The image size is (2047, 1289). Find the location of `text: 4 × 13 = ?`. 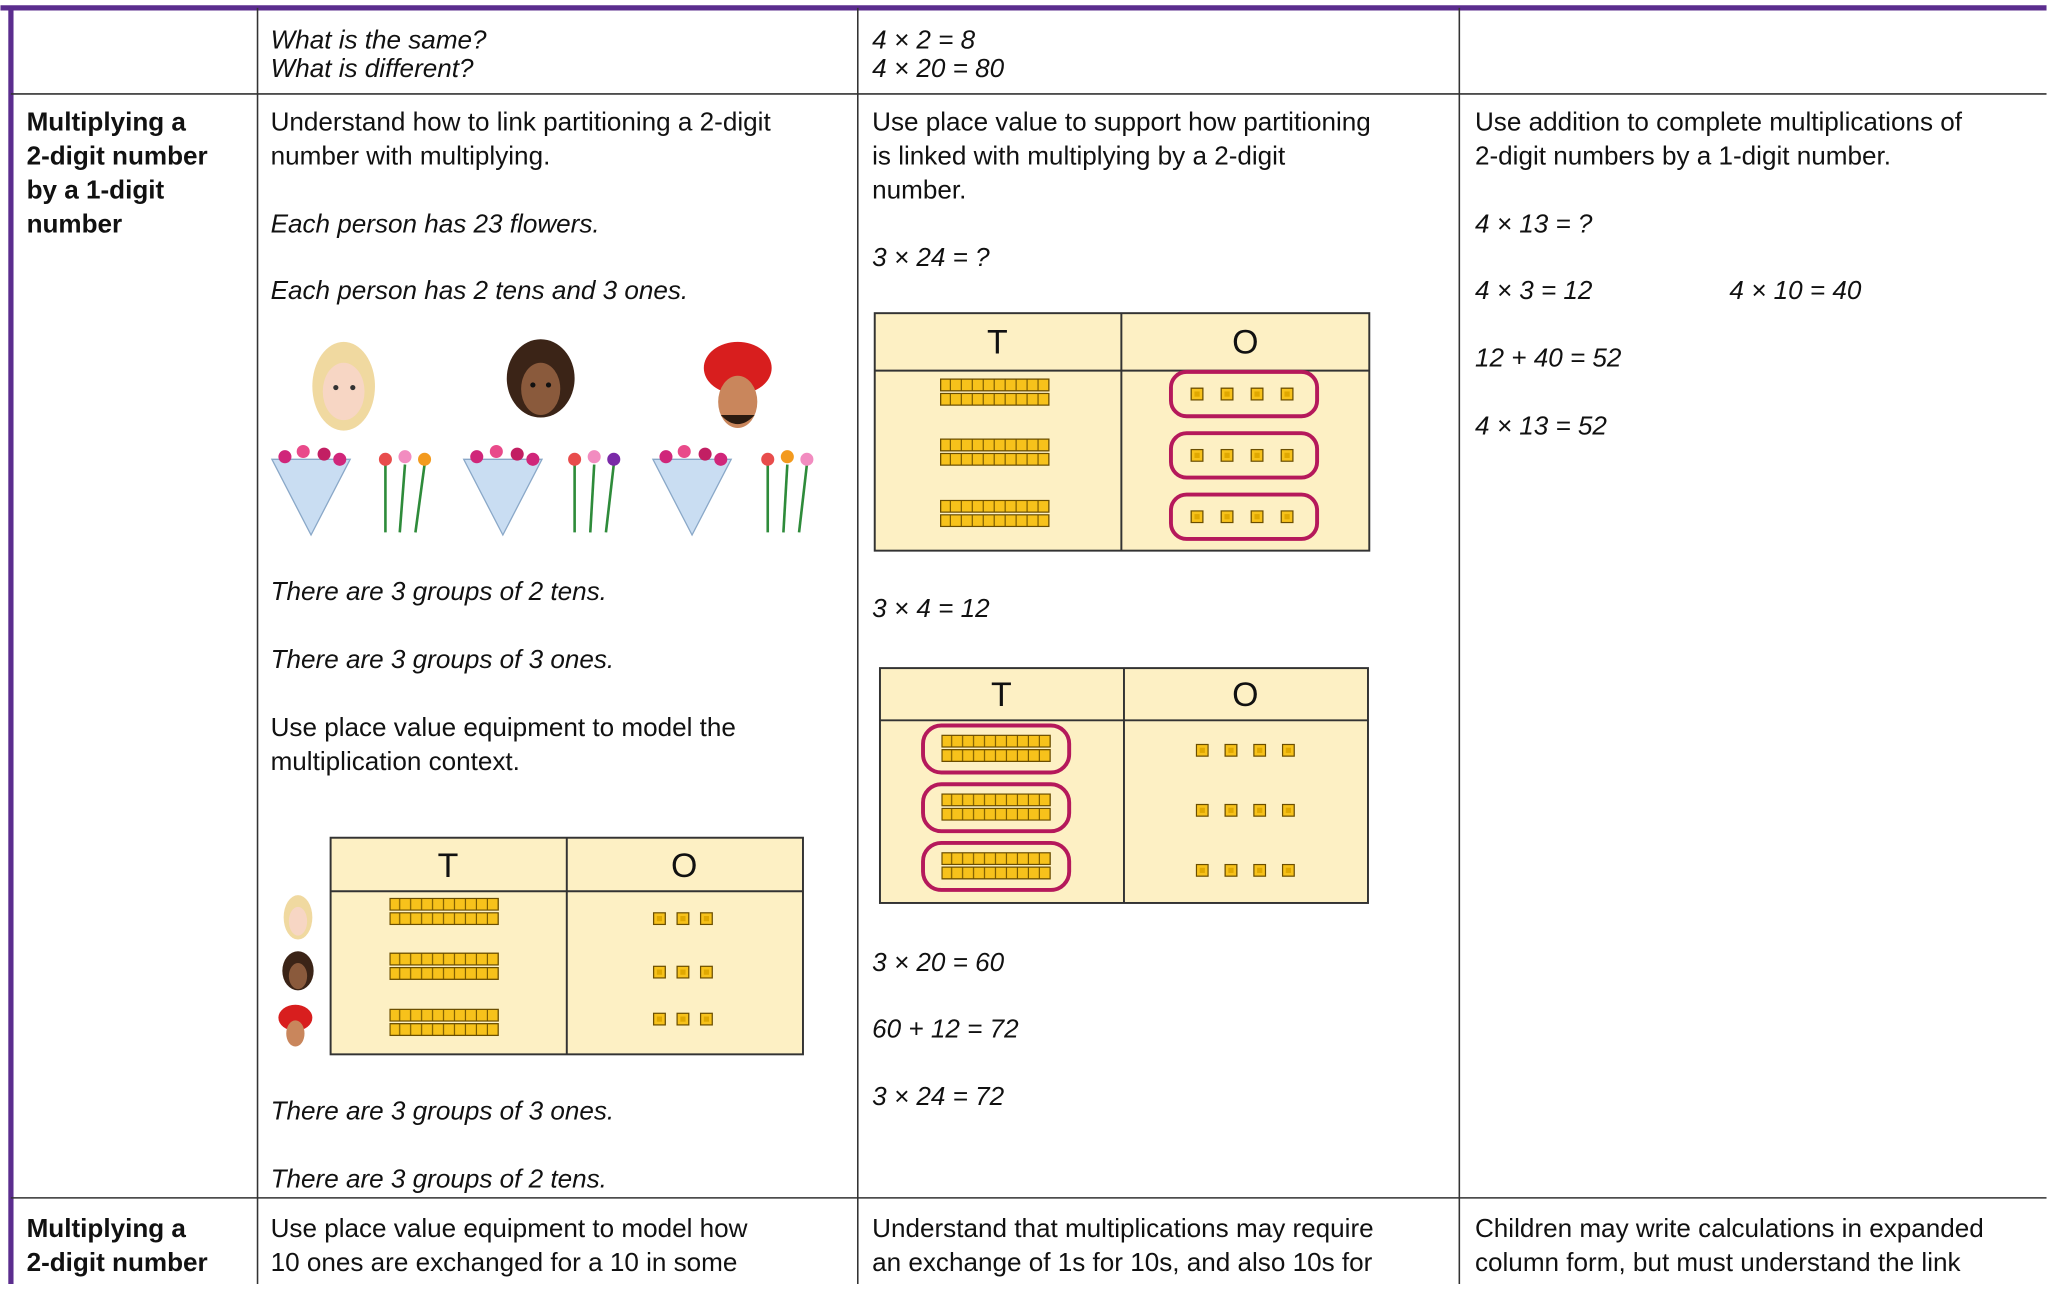

text: 4 × 13 = ? is located at coordinates (1534, 223).